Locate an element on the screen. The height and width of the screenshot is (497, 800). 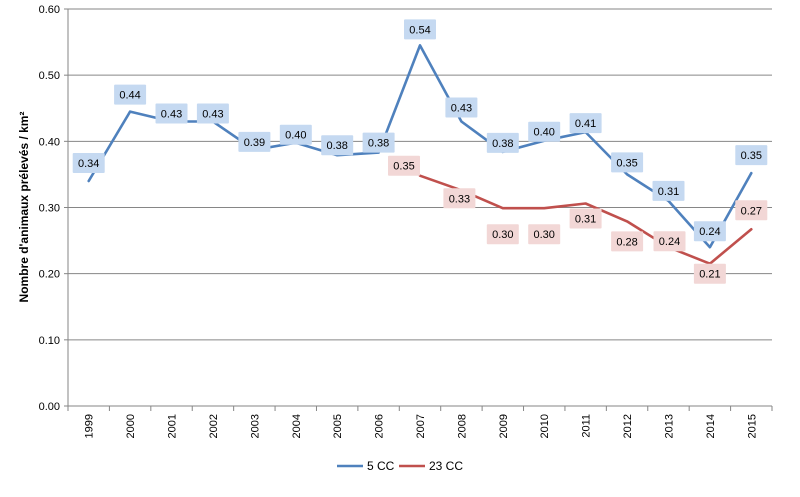
data-label: 0.27 is located at coordinates (751, 211).